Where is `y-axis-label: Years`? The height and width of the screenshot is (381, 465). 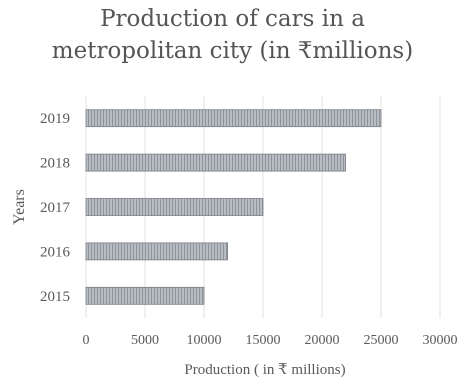 y-axis-label: Years is located at coordinates (19, 207).